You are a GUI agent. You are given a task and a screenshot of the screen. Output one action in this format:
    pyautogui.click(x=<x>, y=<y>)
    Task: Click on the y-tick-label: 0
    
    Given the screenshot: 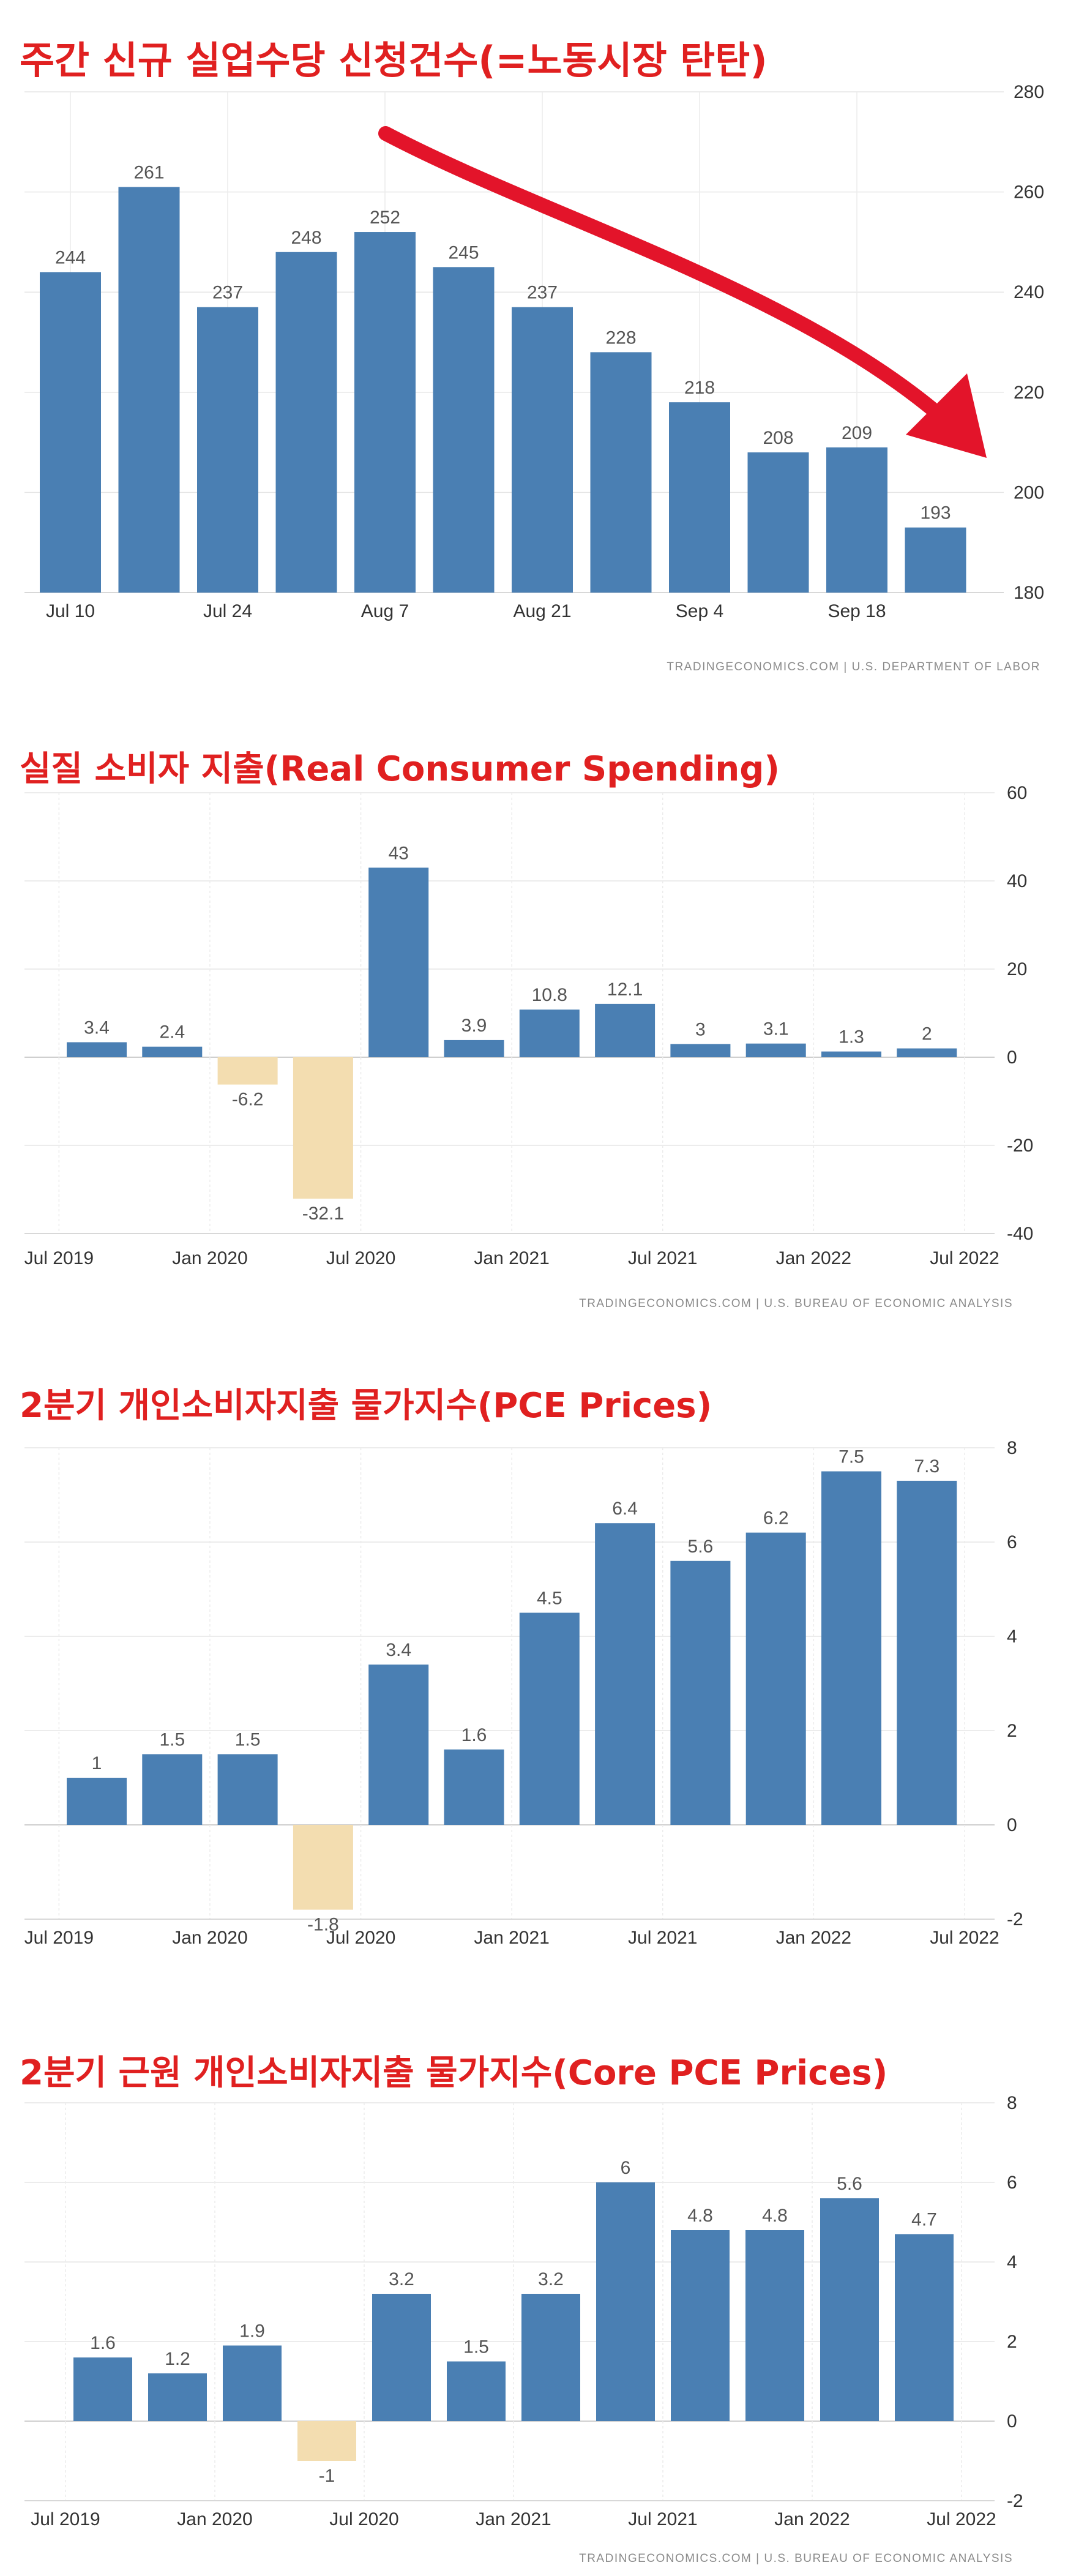 What is the action you would take?
    pyautogui.click(x=1012, y=2422)
    